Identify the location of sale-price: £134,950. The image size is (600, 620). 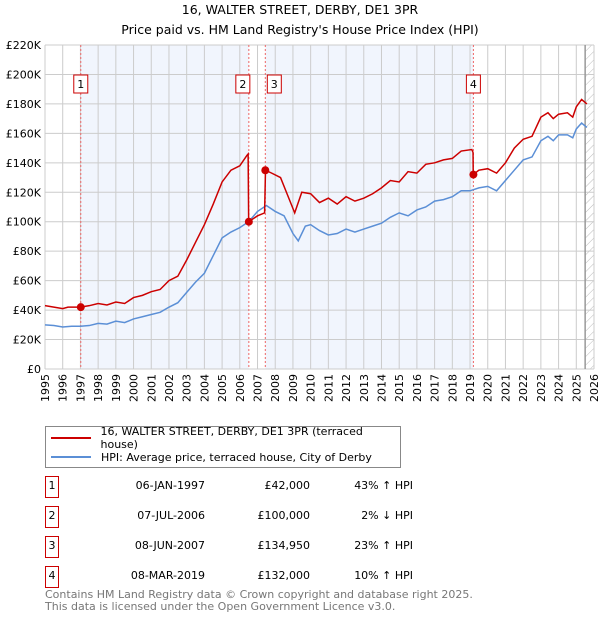
(284, 545).